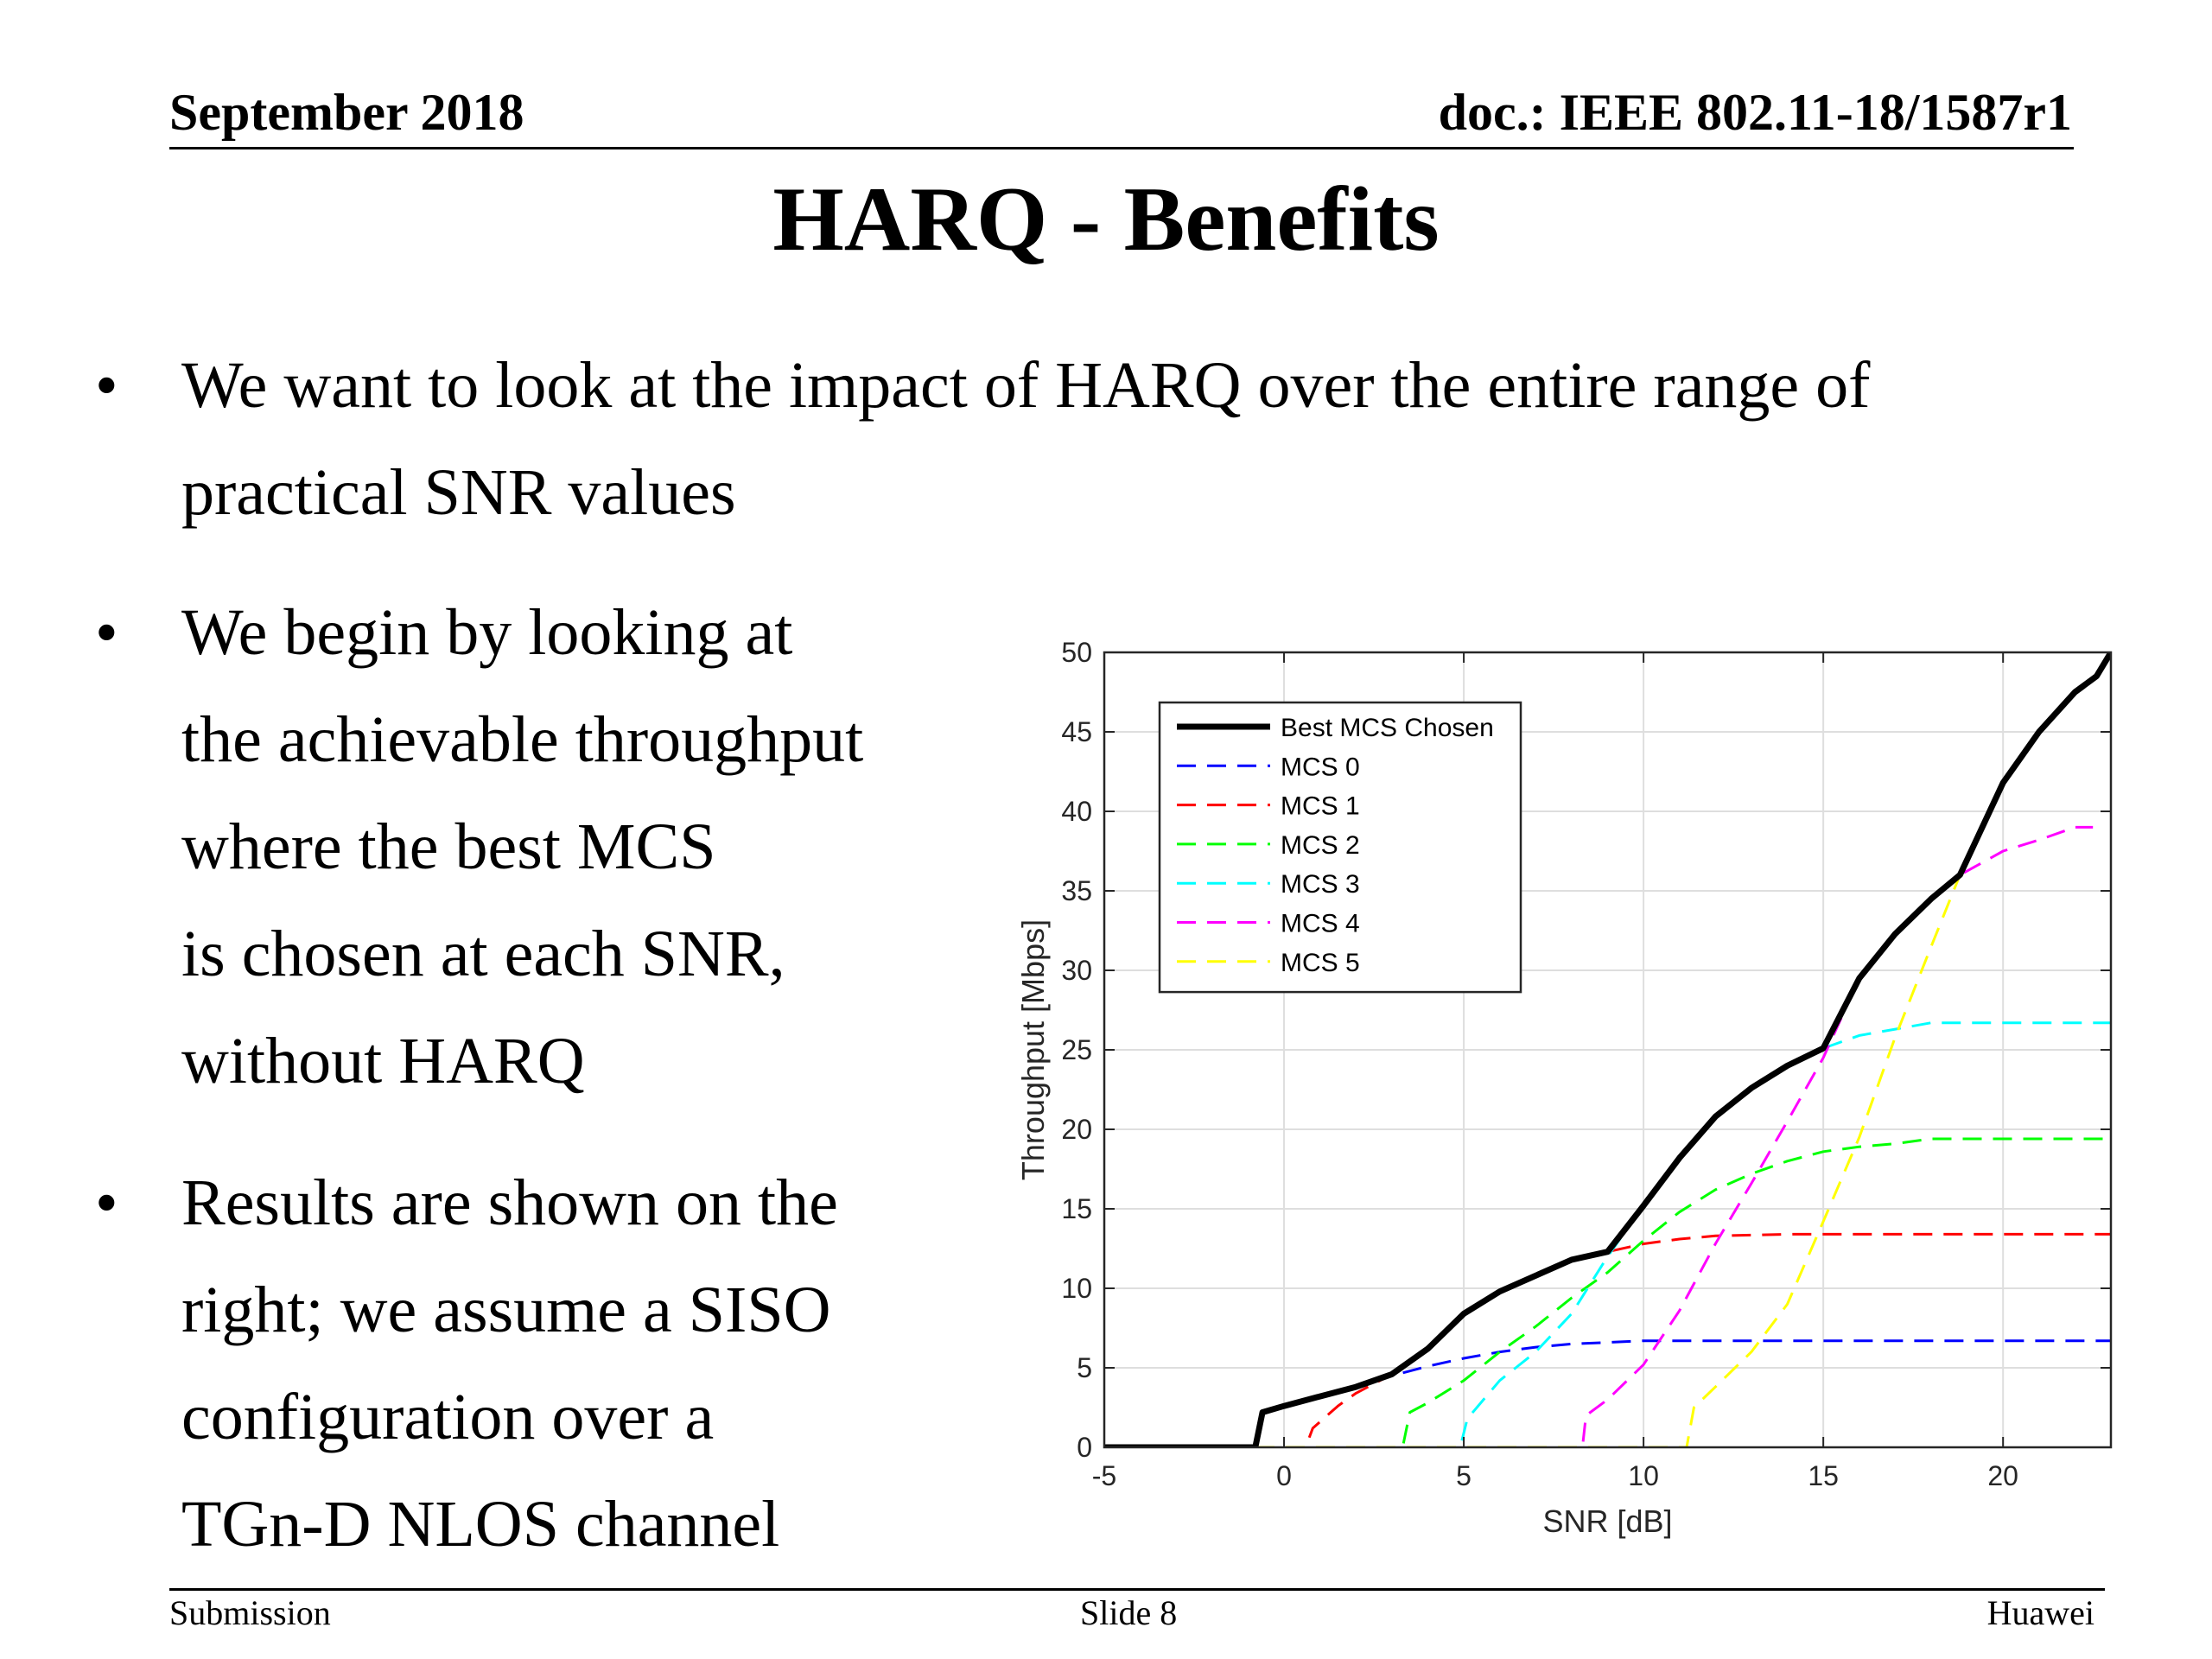  I want to click on y-axis-label: Throughput [Mbps], so click(1033, 1049).